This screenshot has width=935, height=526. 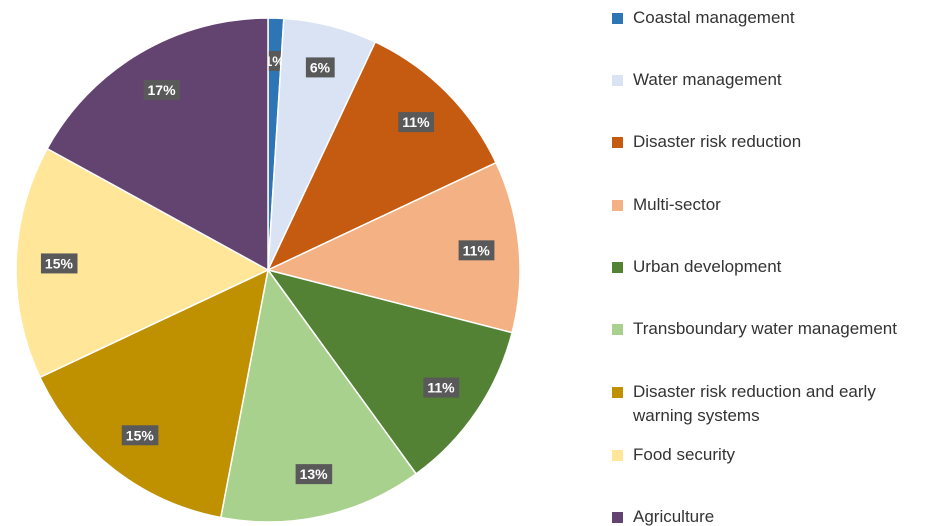 I want to click on legend-label: Agriculture, so click(x=674, y=516).